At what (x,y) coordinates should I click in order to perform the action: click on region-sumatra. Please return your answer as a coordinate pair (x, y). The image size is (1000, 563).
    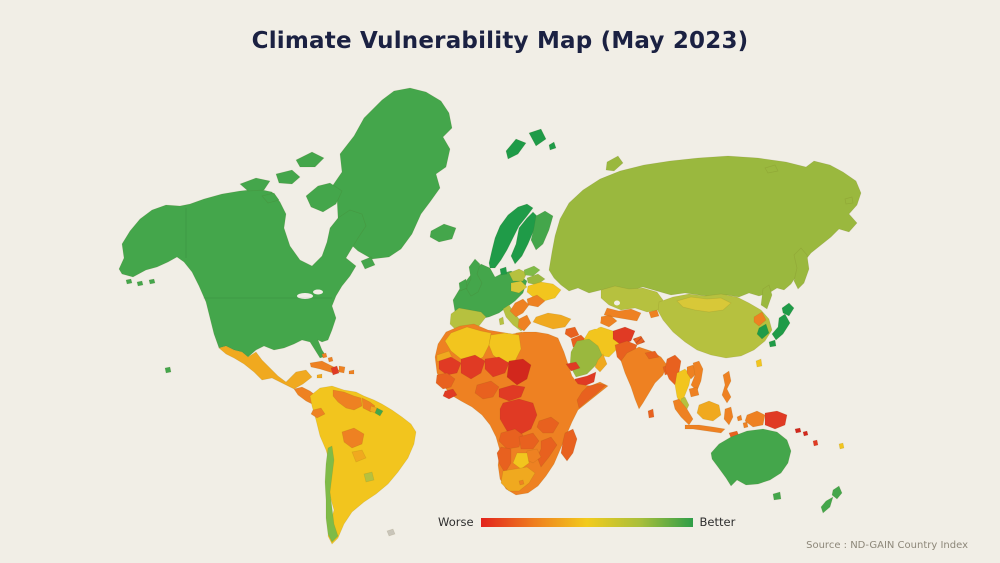
    Looking at the image, I should click on (683, 412).